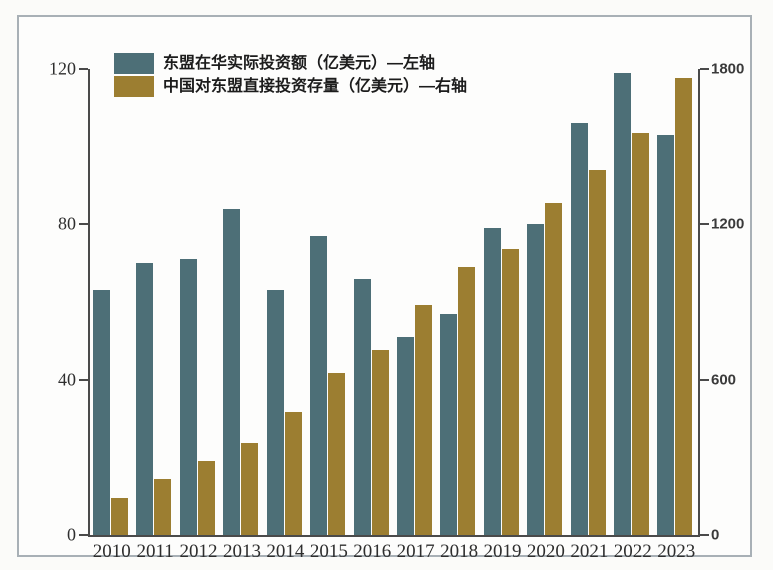  I want to click on bar-2012-left-axis, so click(188, 397).